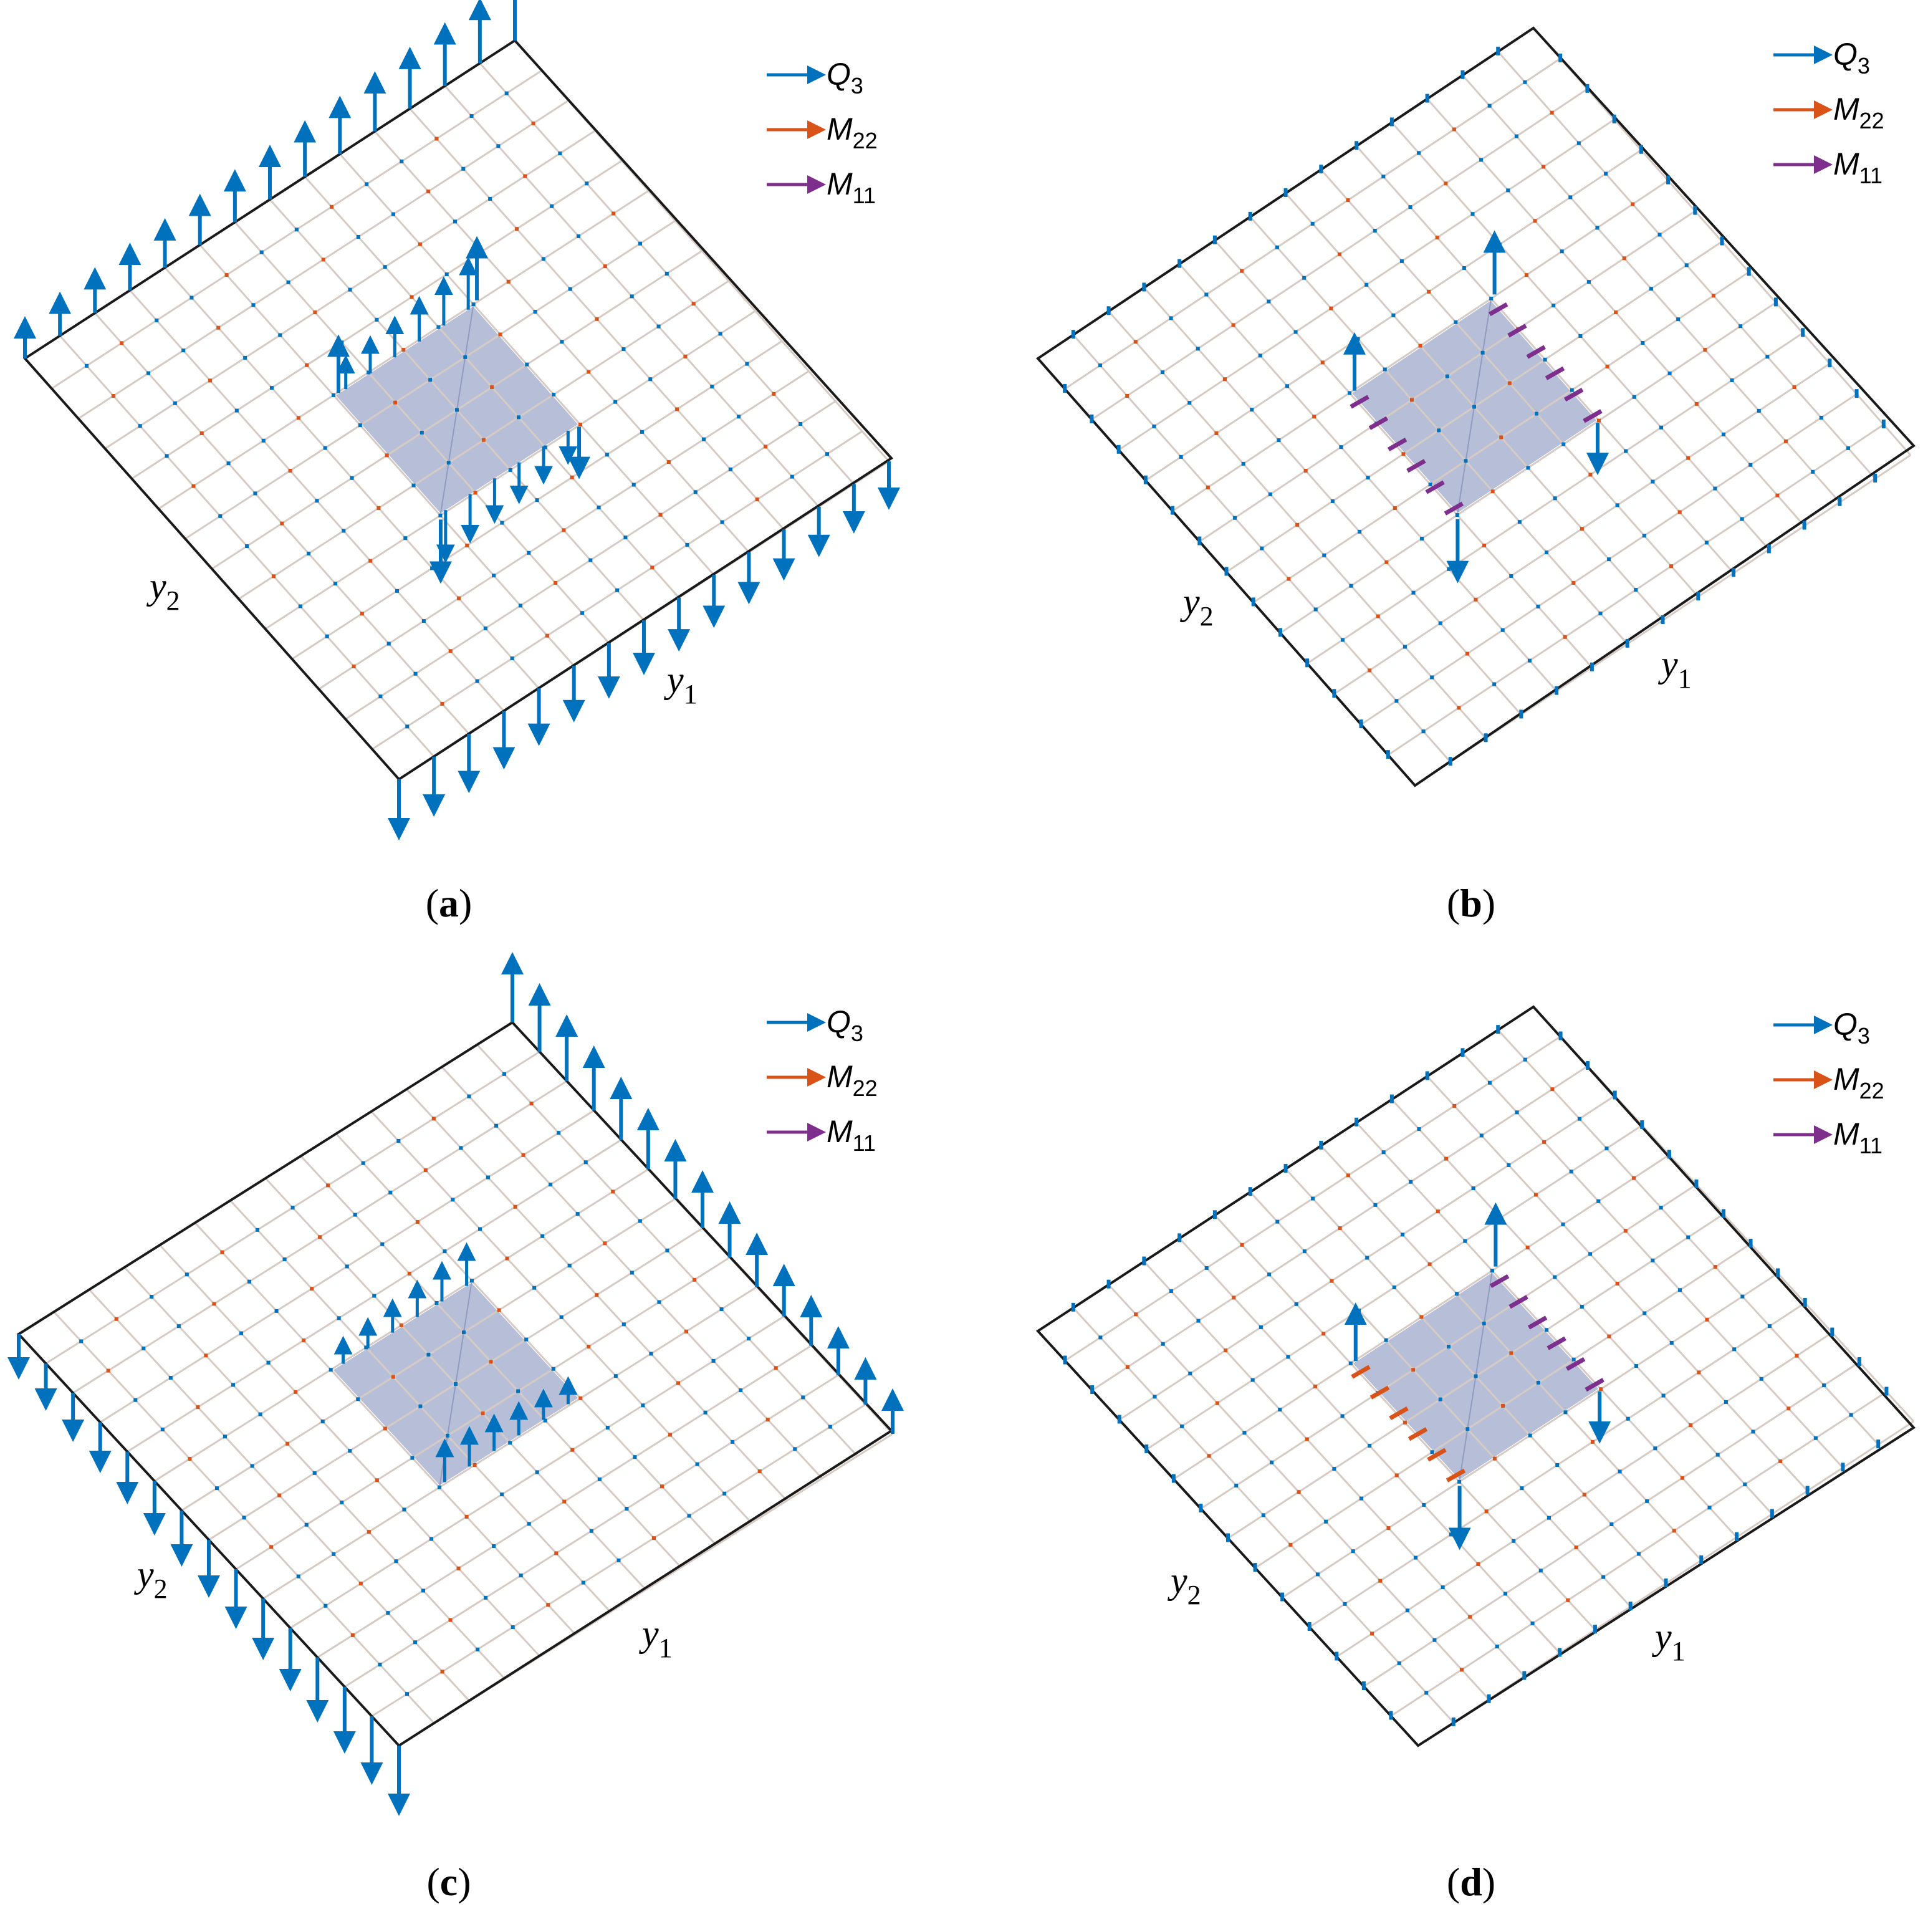 The width and height of the screenshot is (1928, 1932). Describe the element at coordinates (845, 1025) in the screenshot. I see `legend-label-q3: Q3` at that location.